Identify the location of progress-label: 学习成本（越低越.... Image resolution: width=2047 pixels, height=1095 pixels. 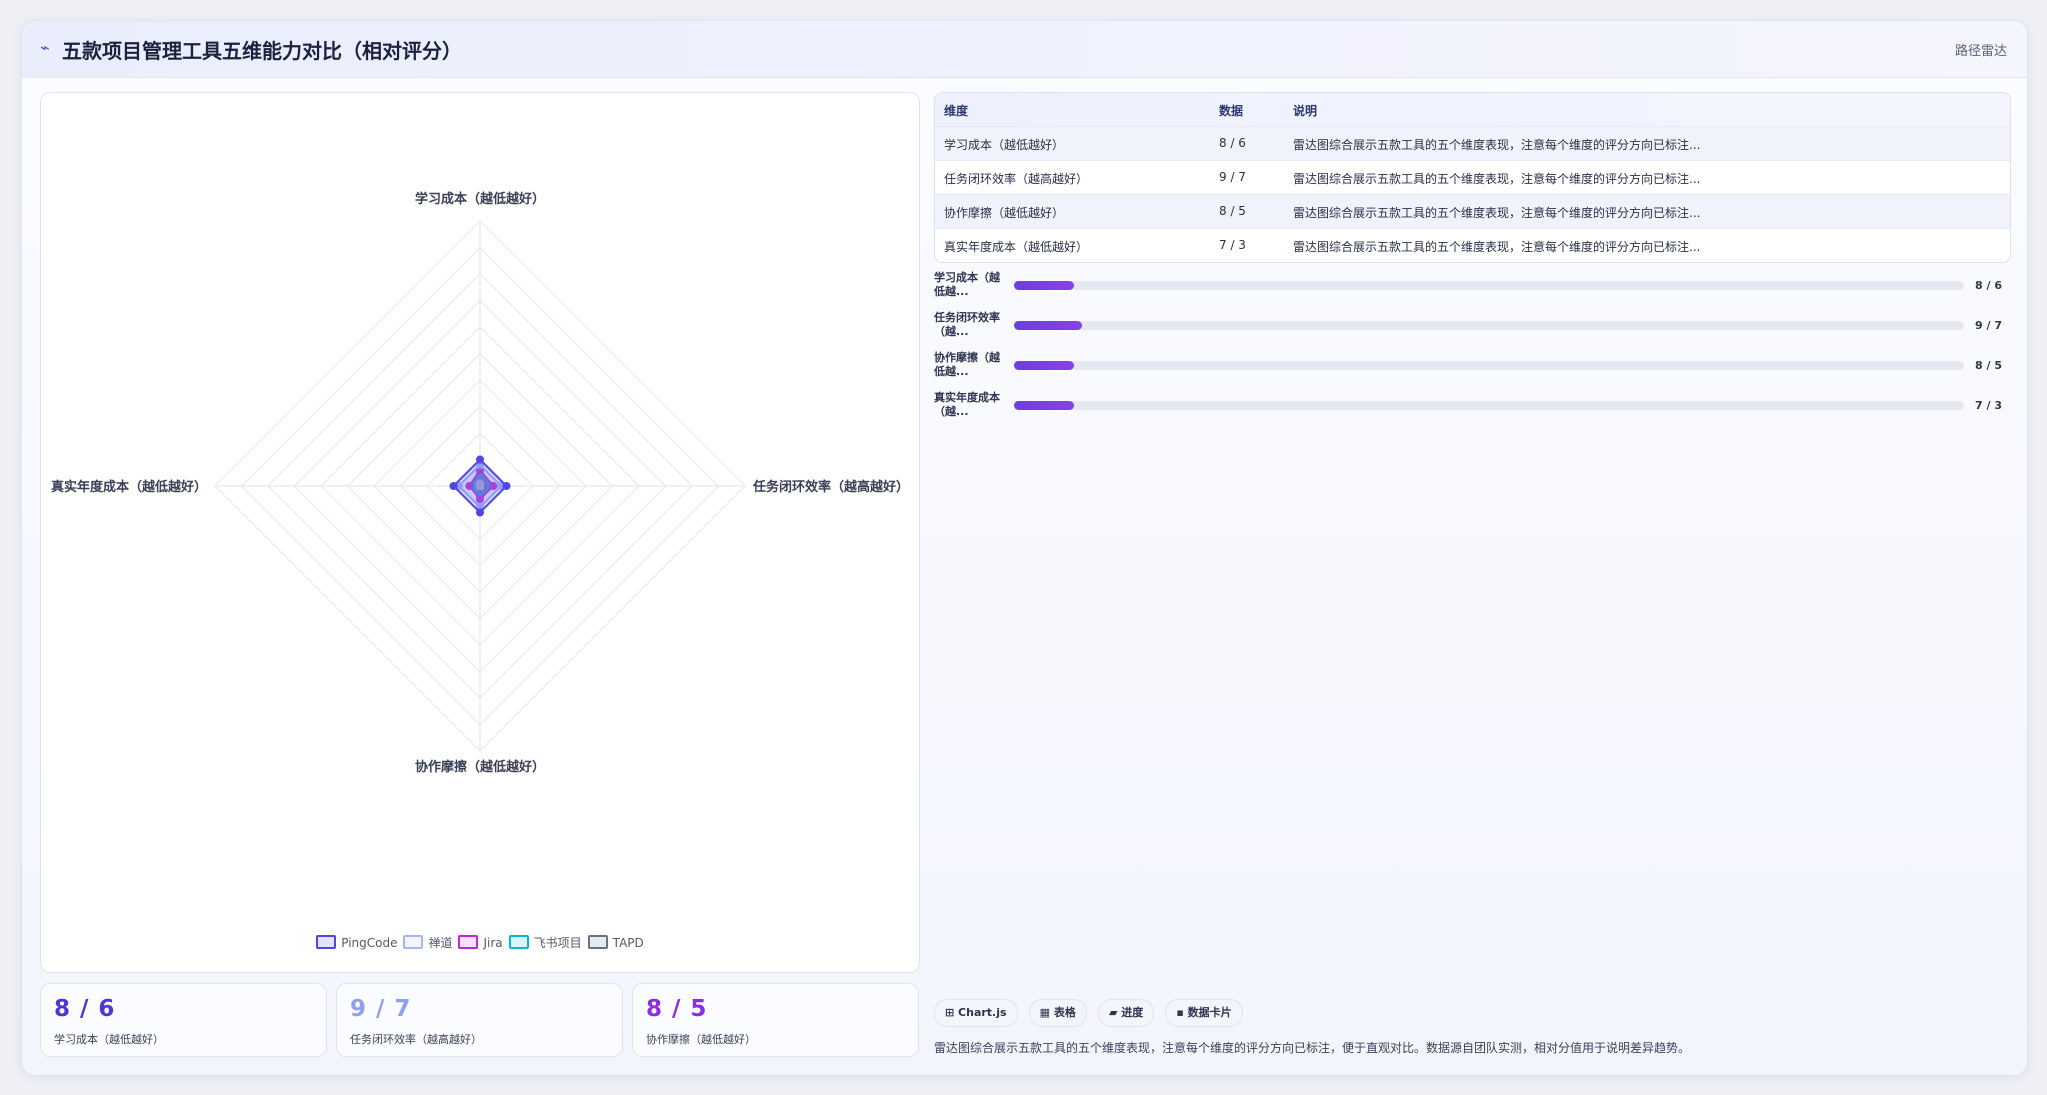
(967, 284).